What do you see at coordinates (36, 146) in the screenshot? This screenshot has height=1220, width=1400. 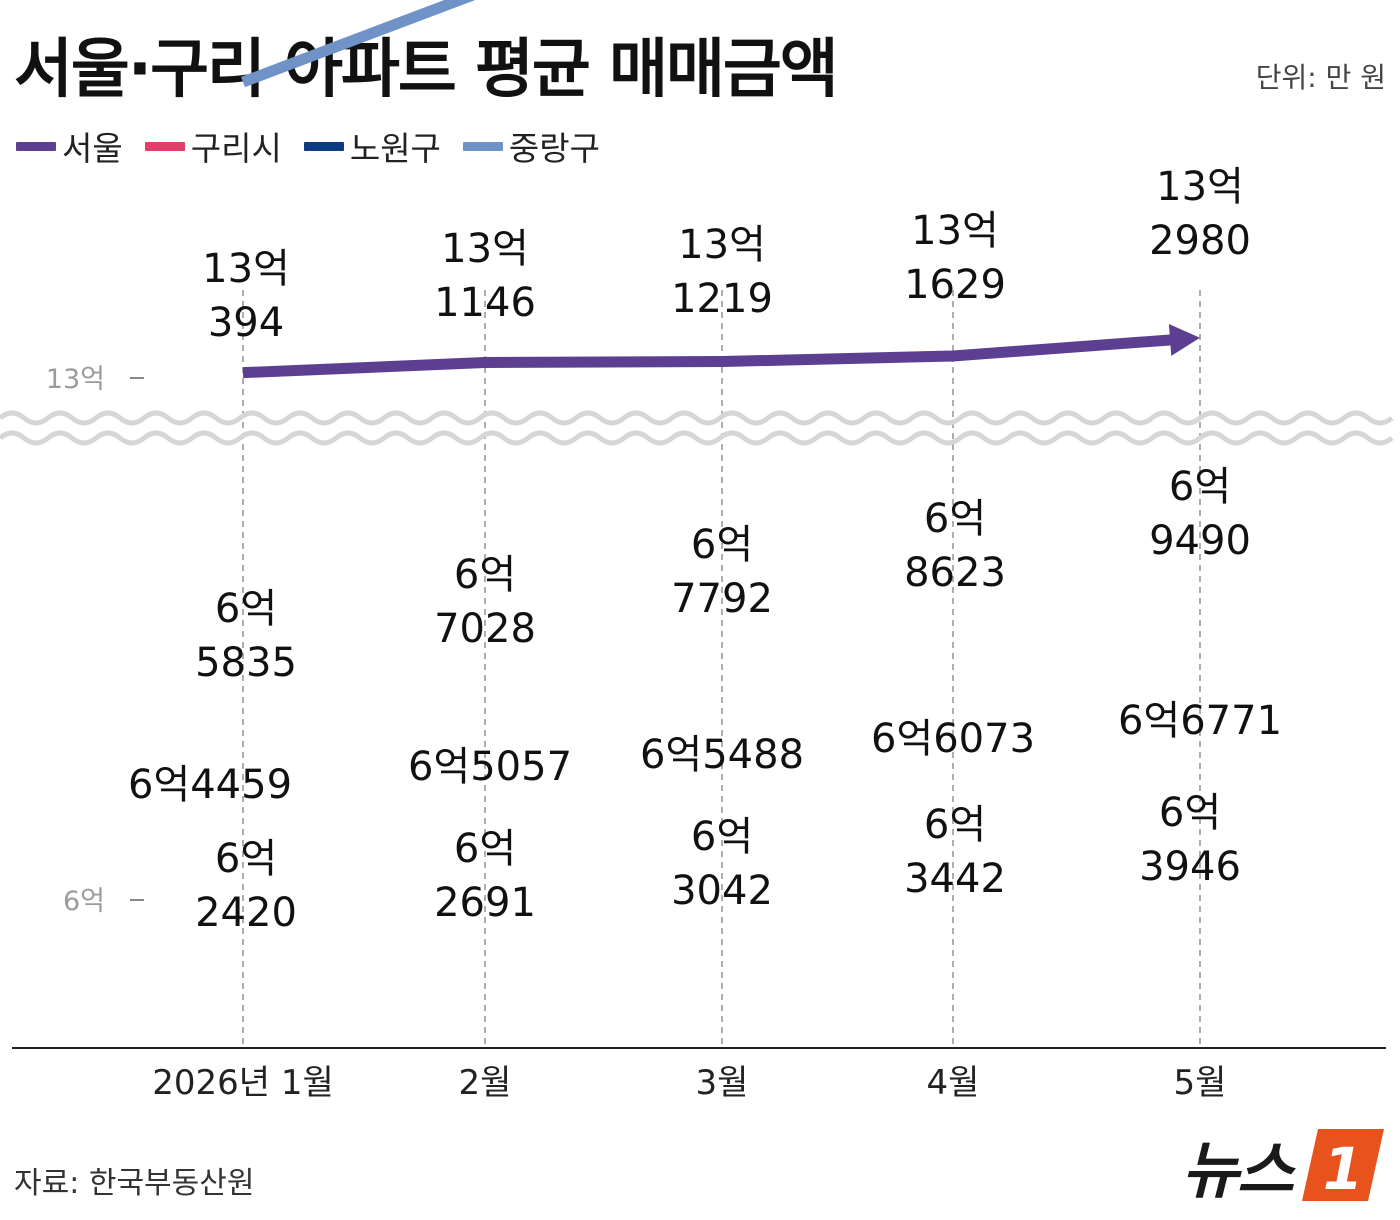 I see `legend-swatch-seoul` at bounding box center [36, 146].